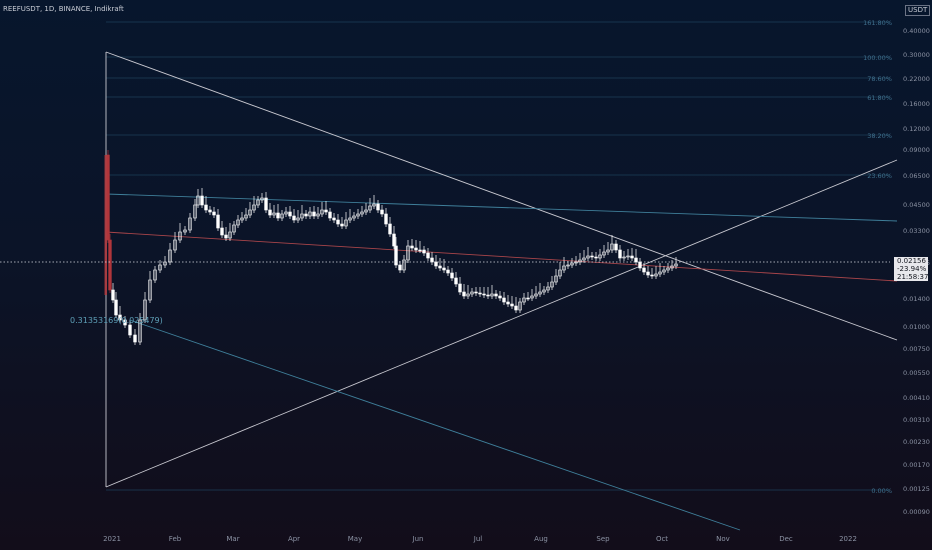 Image resolution: width=932 pixels, height=550 pixels. I want to click on fib-level-label: 78.60%, so click(879, 79).